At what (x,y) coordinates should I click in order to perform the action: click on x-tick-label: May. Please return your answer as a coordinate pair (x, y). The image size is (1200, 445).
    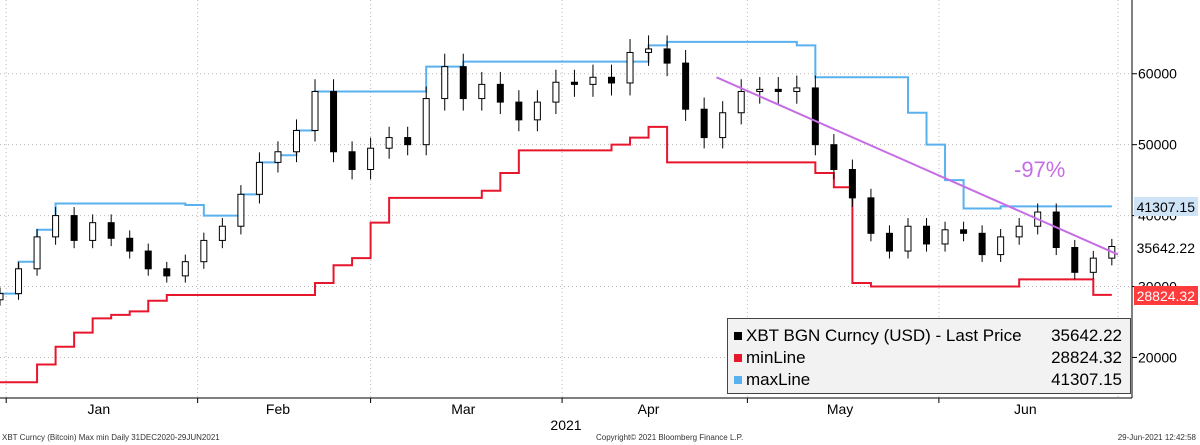
    Looking at the image, I should click on (840, 409).